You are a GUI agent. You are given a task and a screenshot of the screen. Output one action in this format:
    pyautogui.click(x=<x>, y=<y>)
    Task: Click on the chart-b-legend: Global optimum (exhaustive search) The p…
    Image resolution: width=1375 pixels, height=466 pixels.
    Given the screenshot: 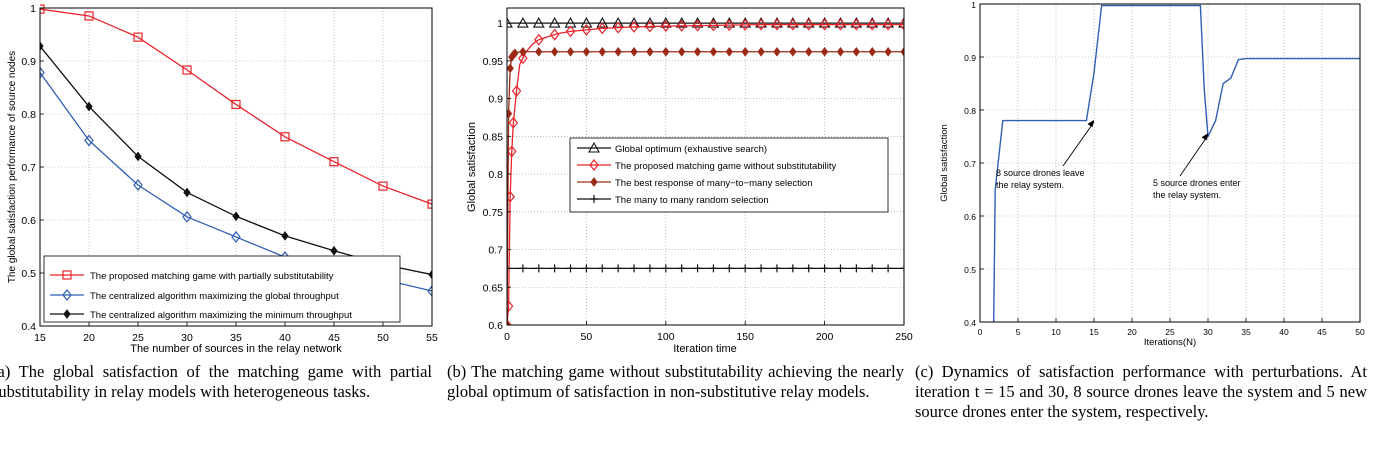 What is the action you would take?
    pyautogui.click(x=729, y=175)
    